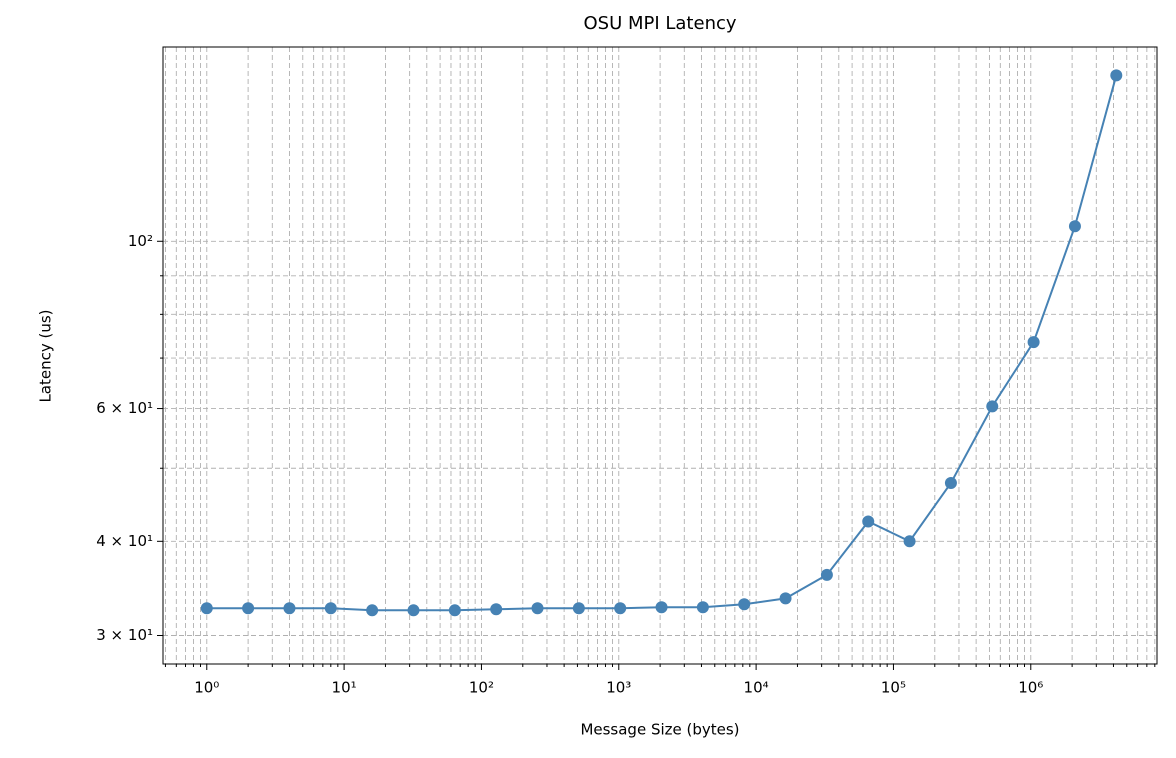 The image size is (1176, 758). Describe the element at coordinates (1030, 688) in the screenshot. I see `x-tick-label: 10⁶` at that location.